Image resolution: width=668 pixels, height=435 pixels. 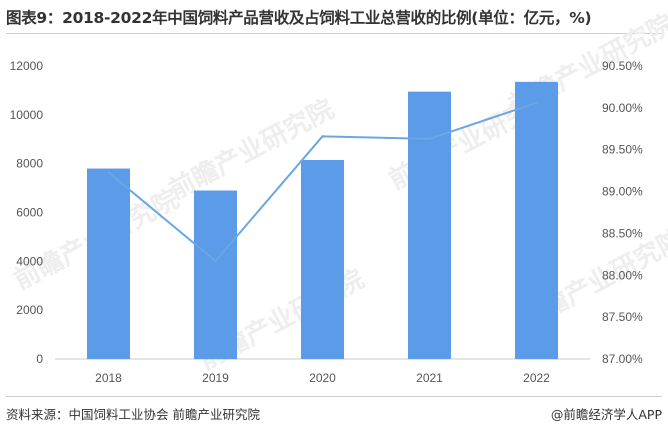 What do you see at coordinates (536, 378) in the screenshot?
I see `x-tick-label: 2022` at bounding box center [536, 378].